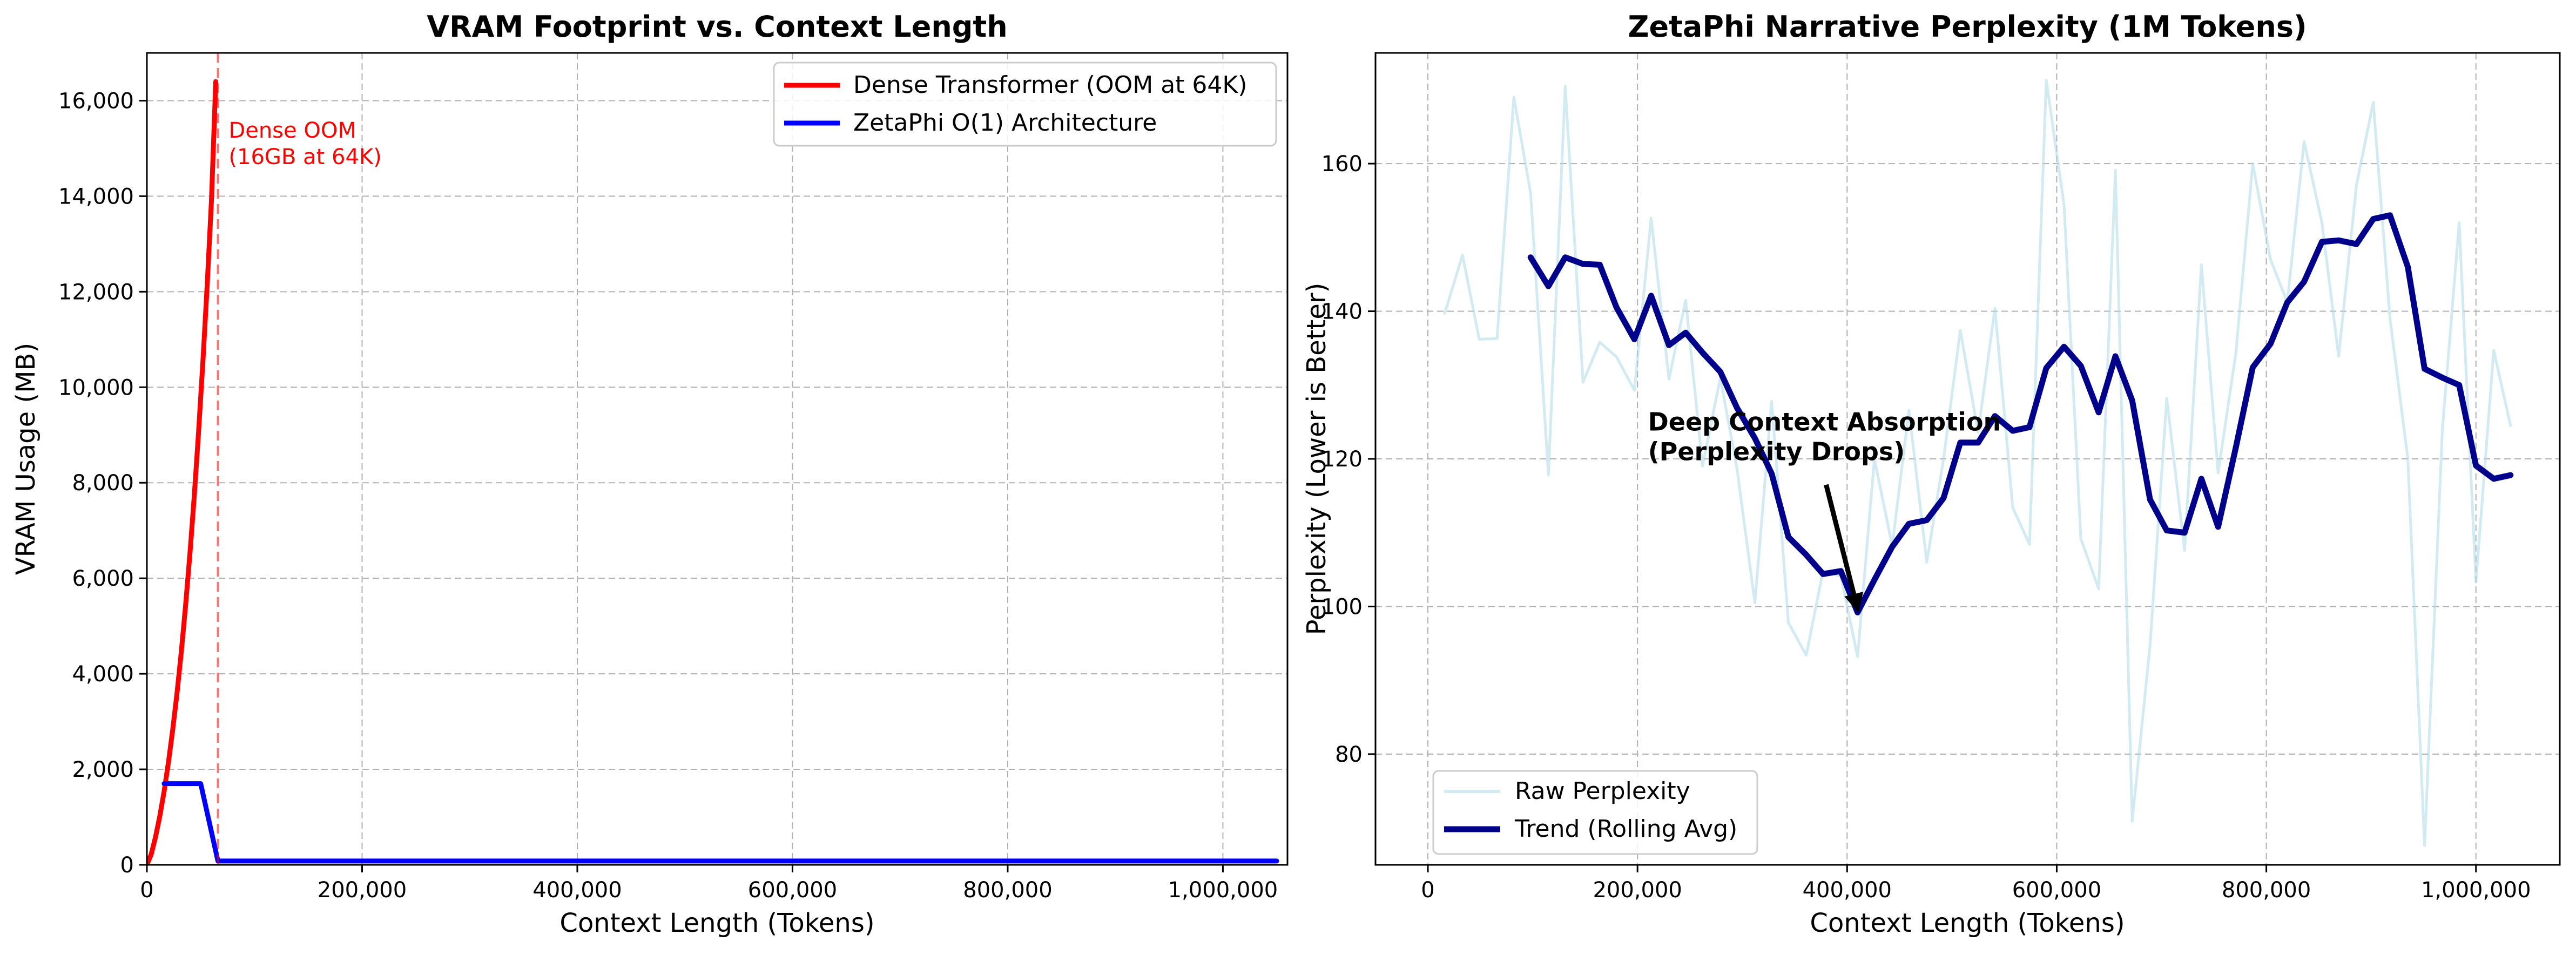  What do you see at coordinates (709, 884) in the screenshot?
I see `vram-x-ticks: 0 200,000 400,000 600,000 800,000 1,000,000` at bounding box center [709, 884].